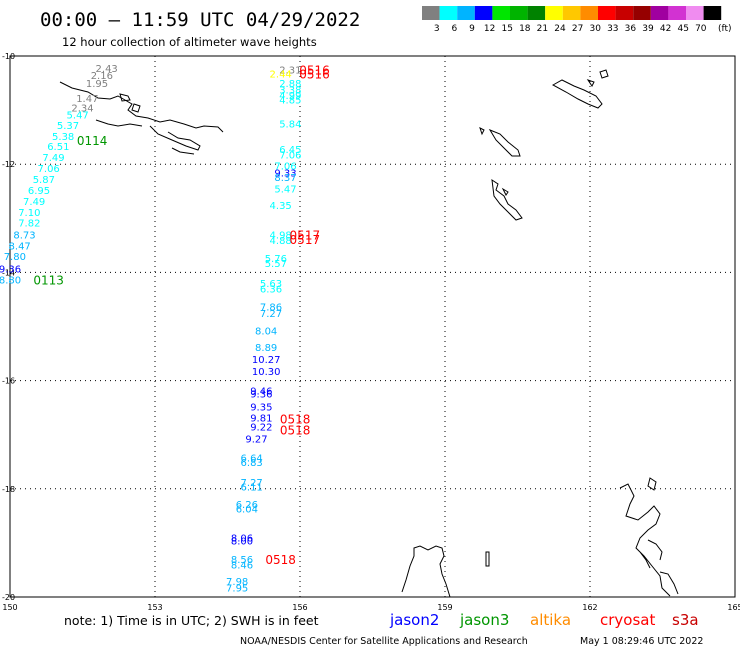  What do you see at coordinates (506, 29) in the screenshot?
I see `legend-label: 15` at bounding box center [506, 29].